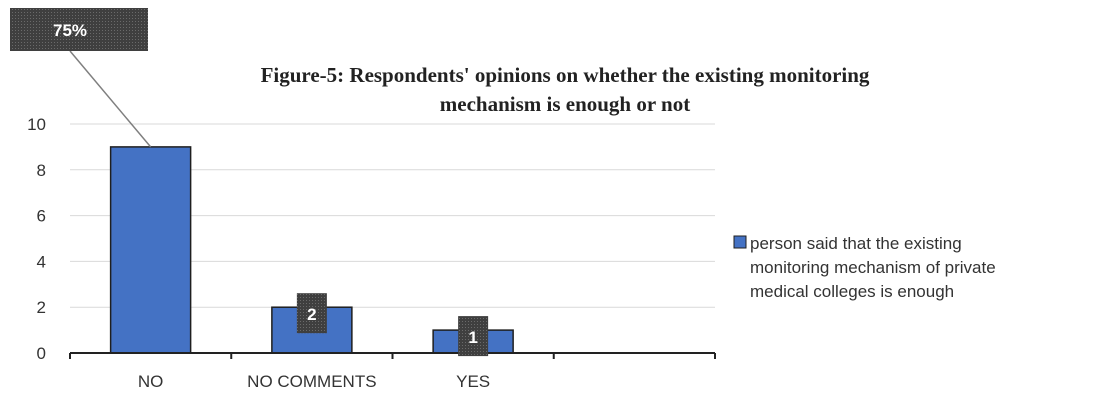 The width and height of the screenshot is (1100, 394). I want to click on x-axis-labels: NO NO COMMENTS YES, so click(314, 381).